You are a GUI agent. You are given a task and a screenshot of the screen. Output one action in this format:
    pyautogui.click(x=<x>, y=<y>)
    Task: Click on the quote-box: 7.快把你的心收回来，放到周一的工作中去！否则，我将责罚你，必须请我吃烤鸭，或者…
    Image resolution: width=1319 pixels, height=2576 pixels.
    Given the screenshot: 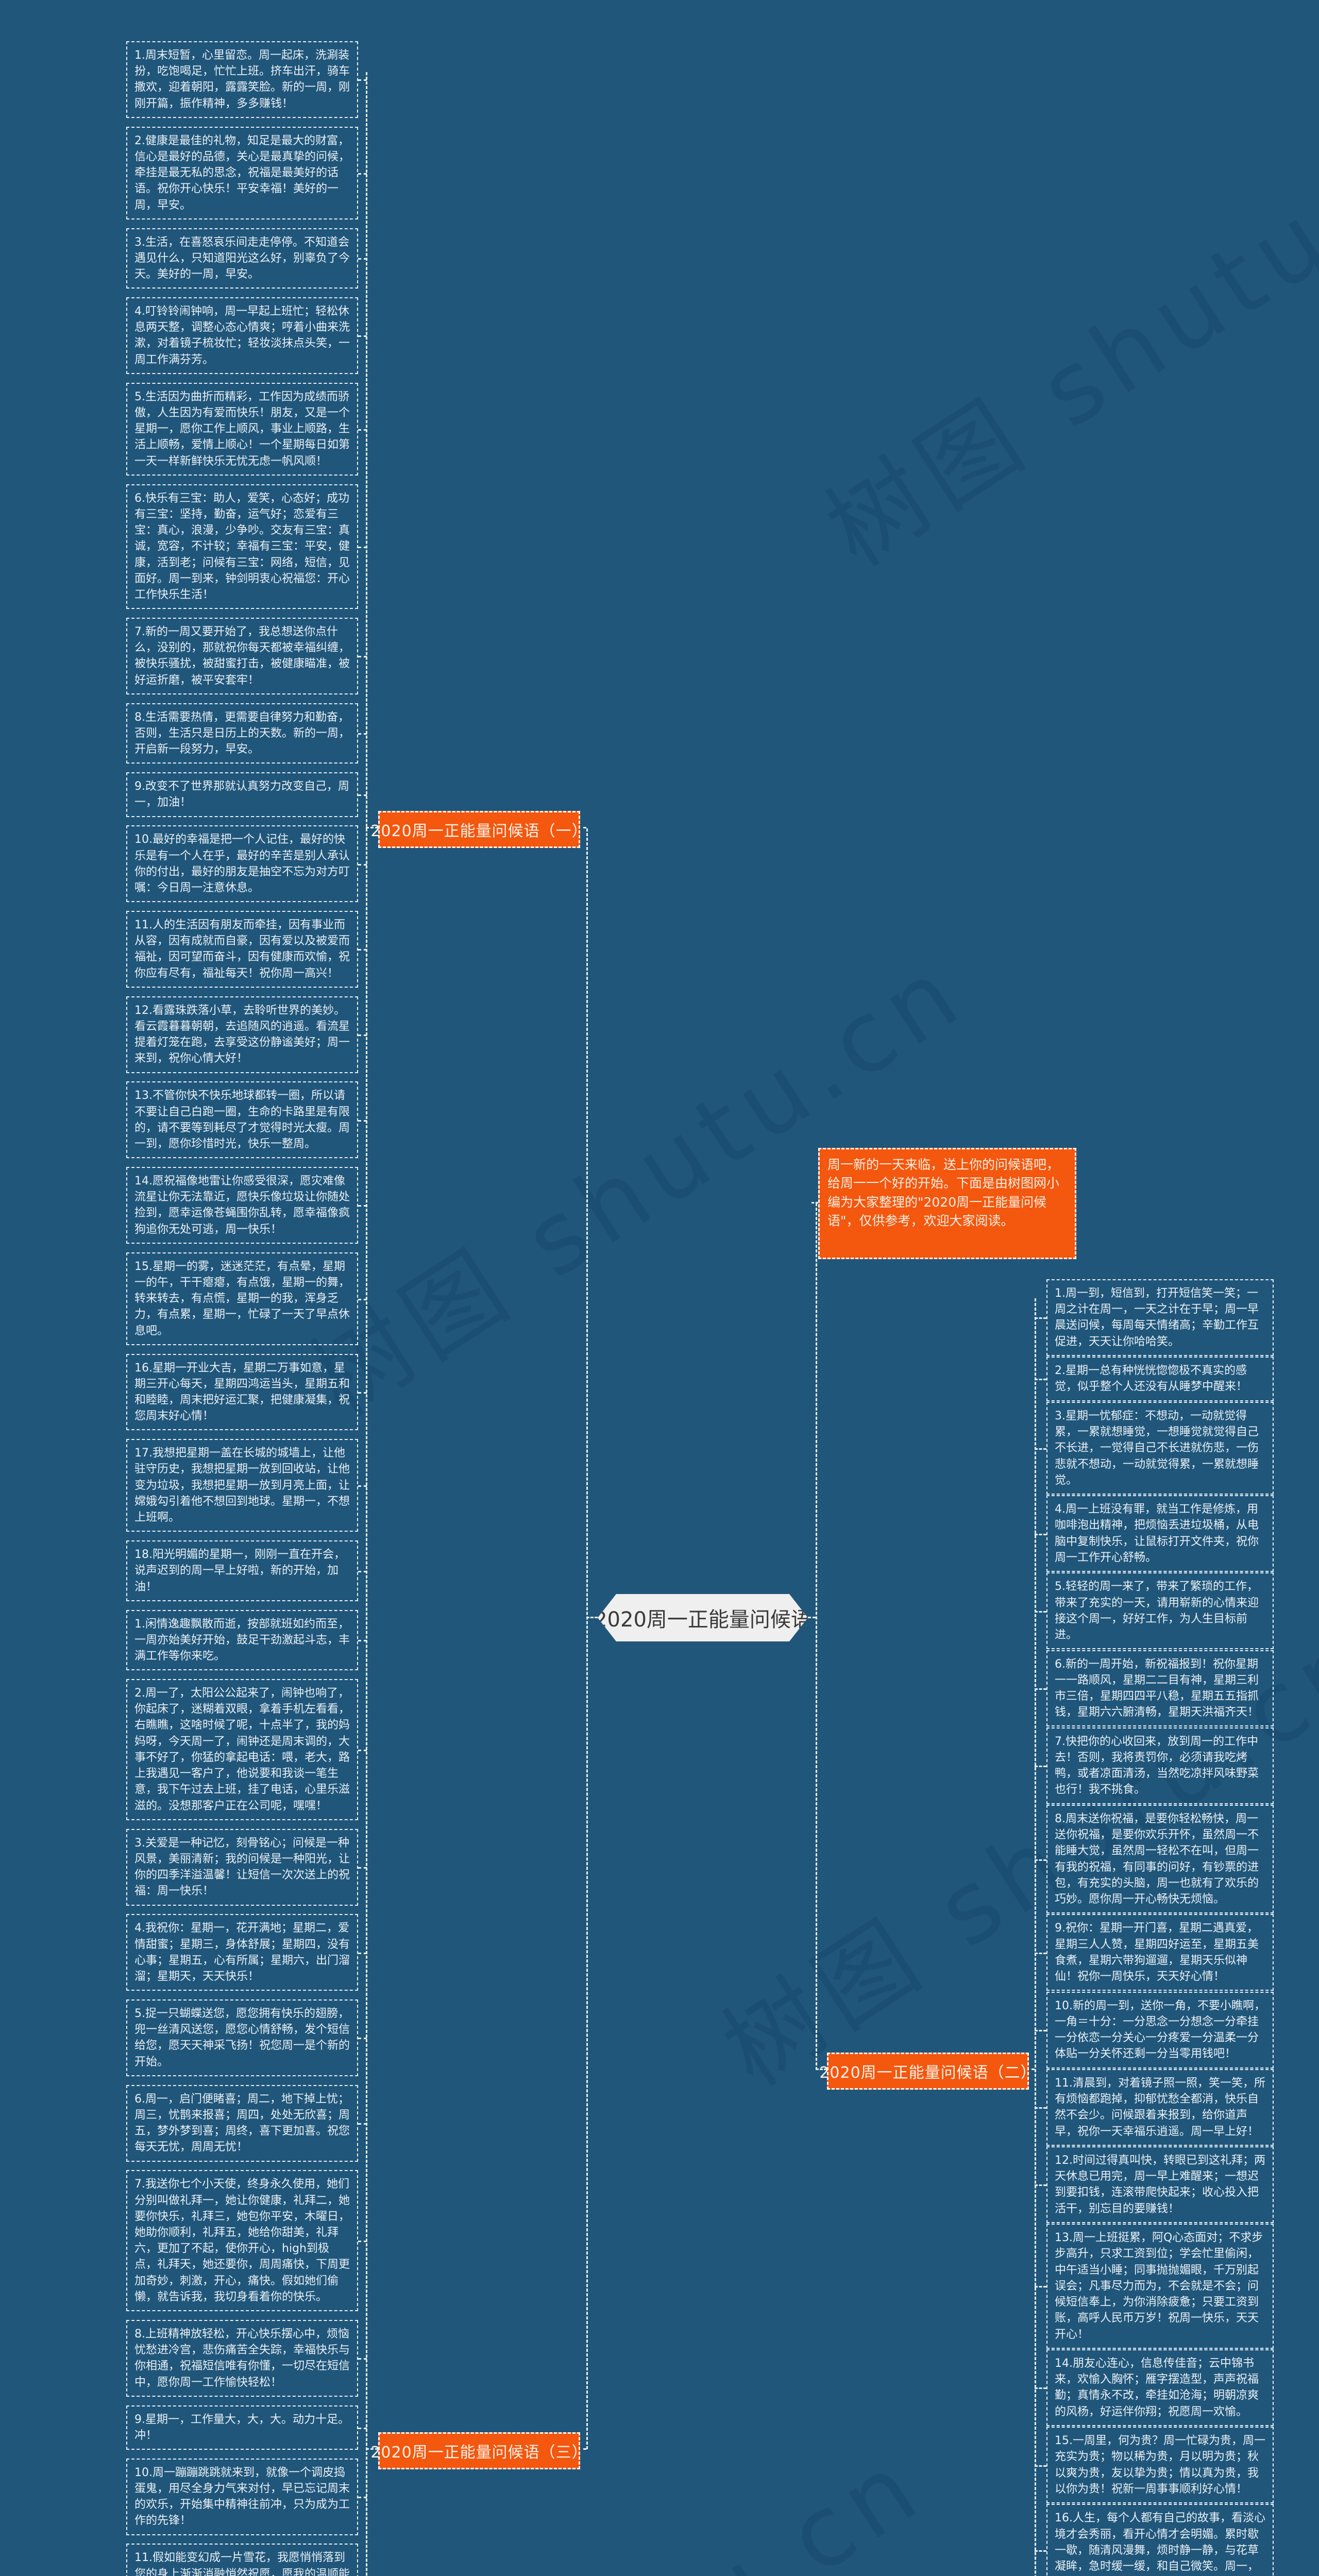 What is the action you would take?
    pyautogui.click(x=1154, y=1765)
    